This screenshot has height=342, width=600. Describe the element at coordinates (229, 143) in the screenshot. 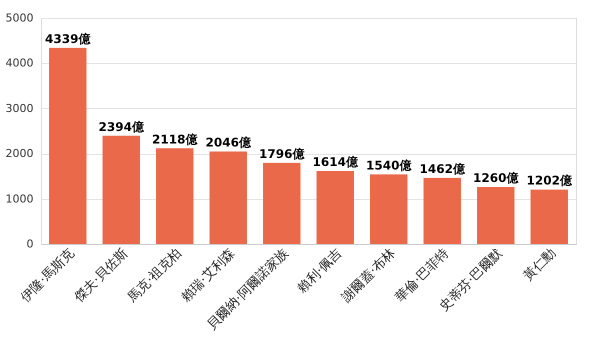

I see `data-label: 2046億` at that location.